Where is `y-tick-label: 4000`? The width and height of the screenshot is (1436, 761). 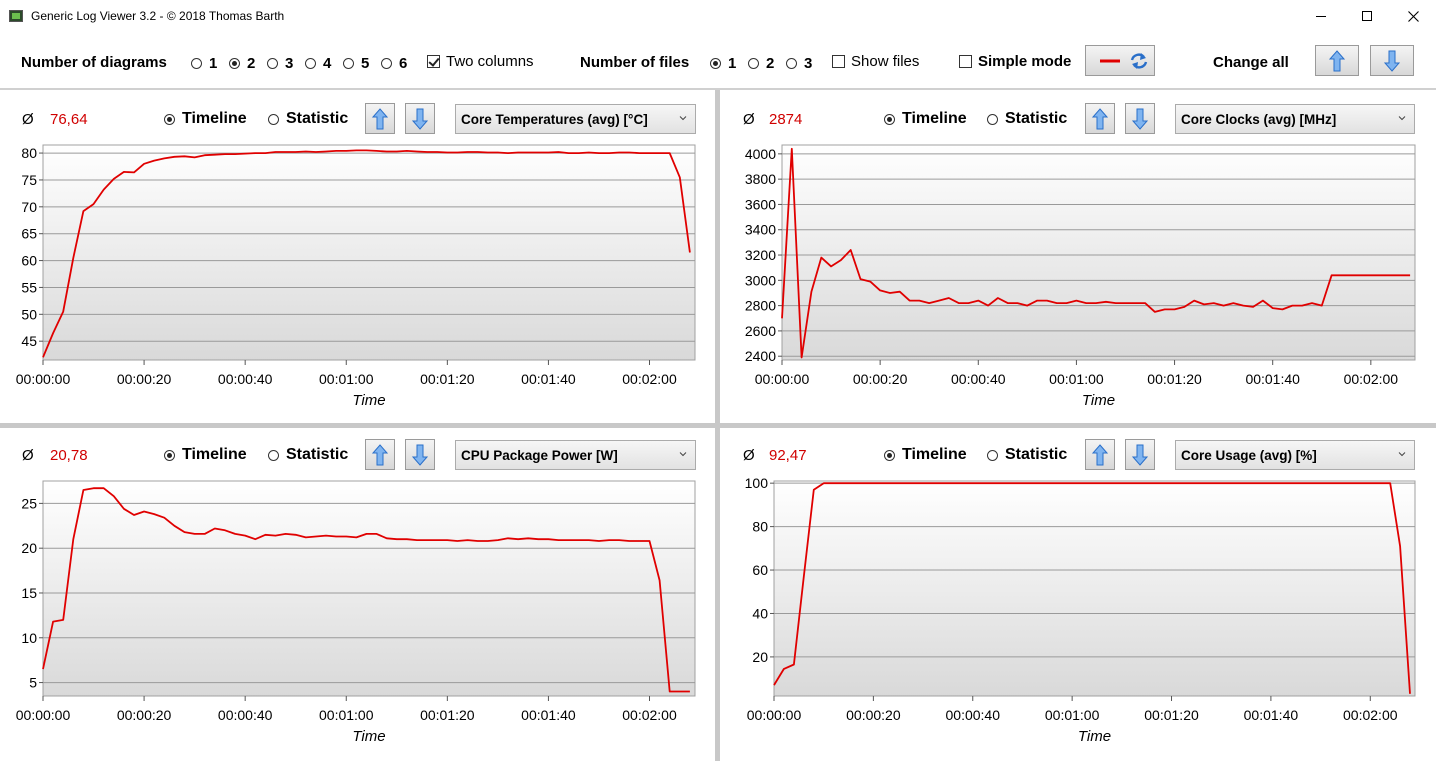
y-tick-label: 4000 is located at coordinates (760, 154).